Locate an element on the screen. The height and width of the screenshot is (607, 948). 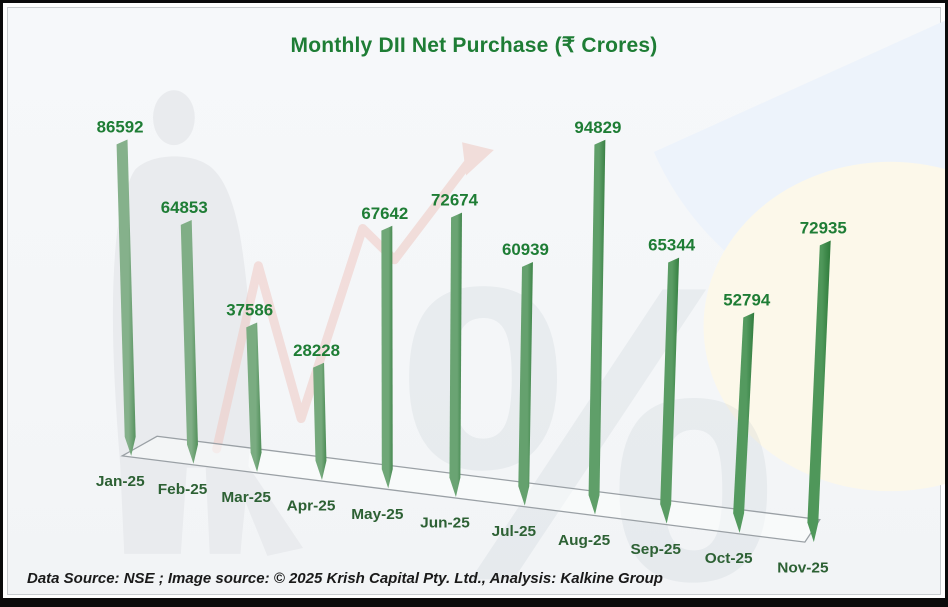
bar-value-label: 52794 is located at coordinates (747, 300).